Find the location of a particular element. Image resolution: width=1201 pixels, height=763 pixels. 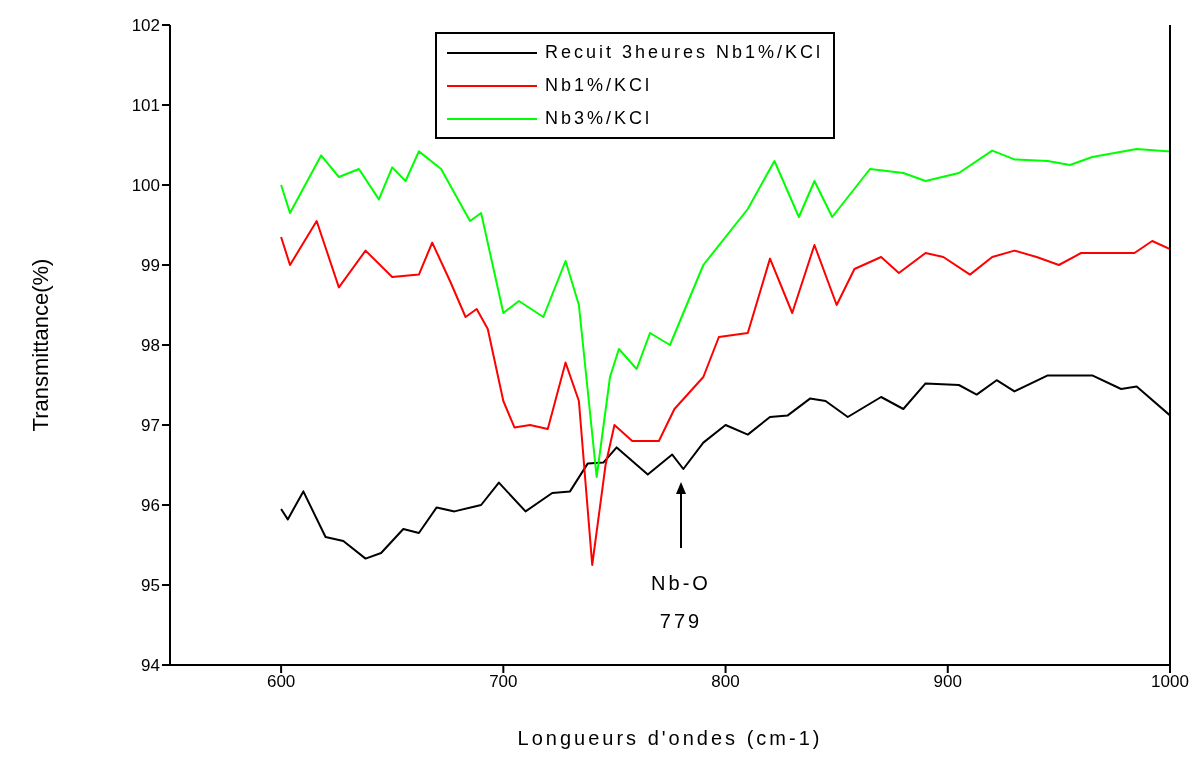

x-axis-title: Longueurs d'ondes (cm-1) is located at coordinates (670, 738).